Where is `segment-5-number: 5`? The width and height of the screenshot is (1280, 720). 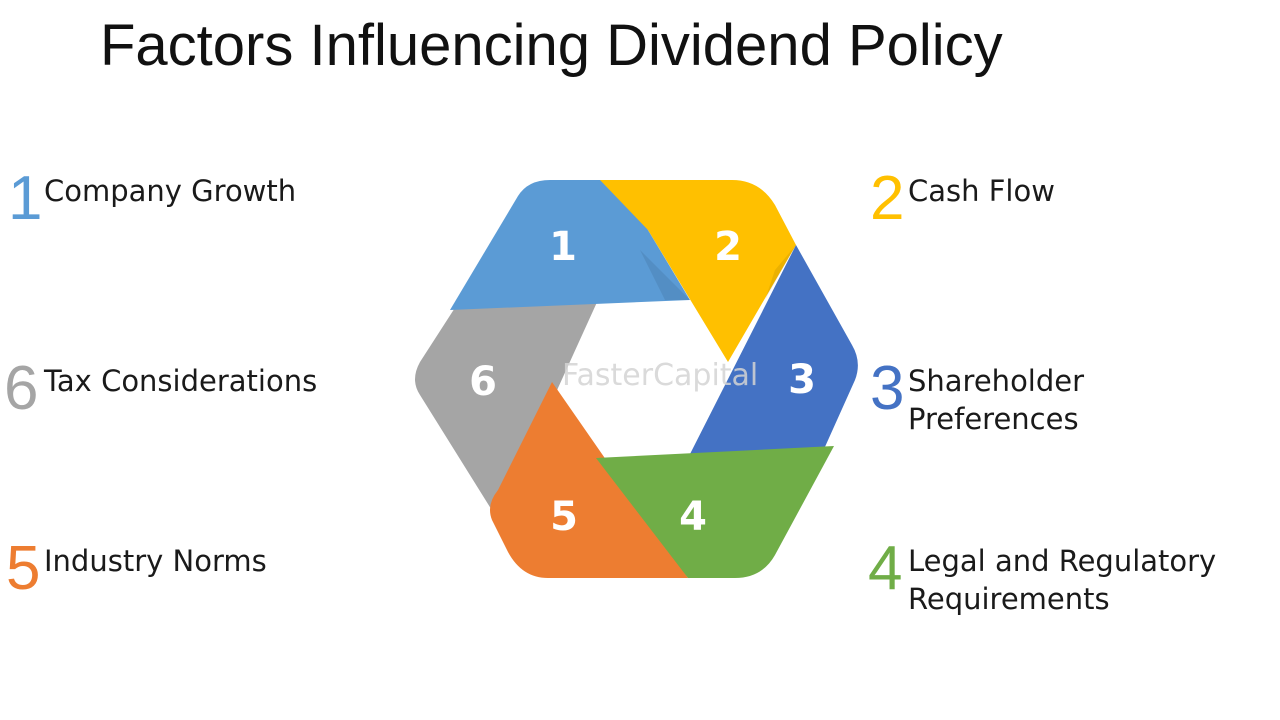 segment-5-number: 5 is located at coordinates (564, 517).